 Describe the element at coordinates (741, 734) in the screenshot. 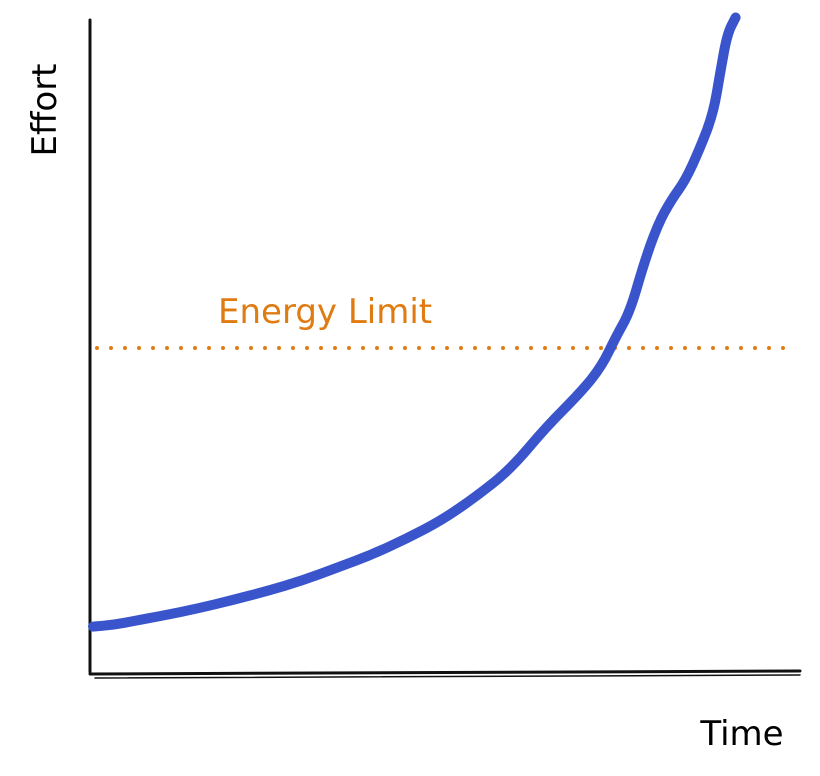

I see `x-axis-label: Time` at that location.